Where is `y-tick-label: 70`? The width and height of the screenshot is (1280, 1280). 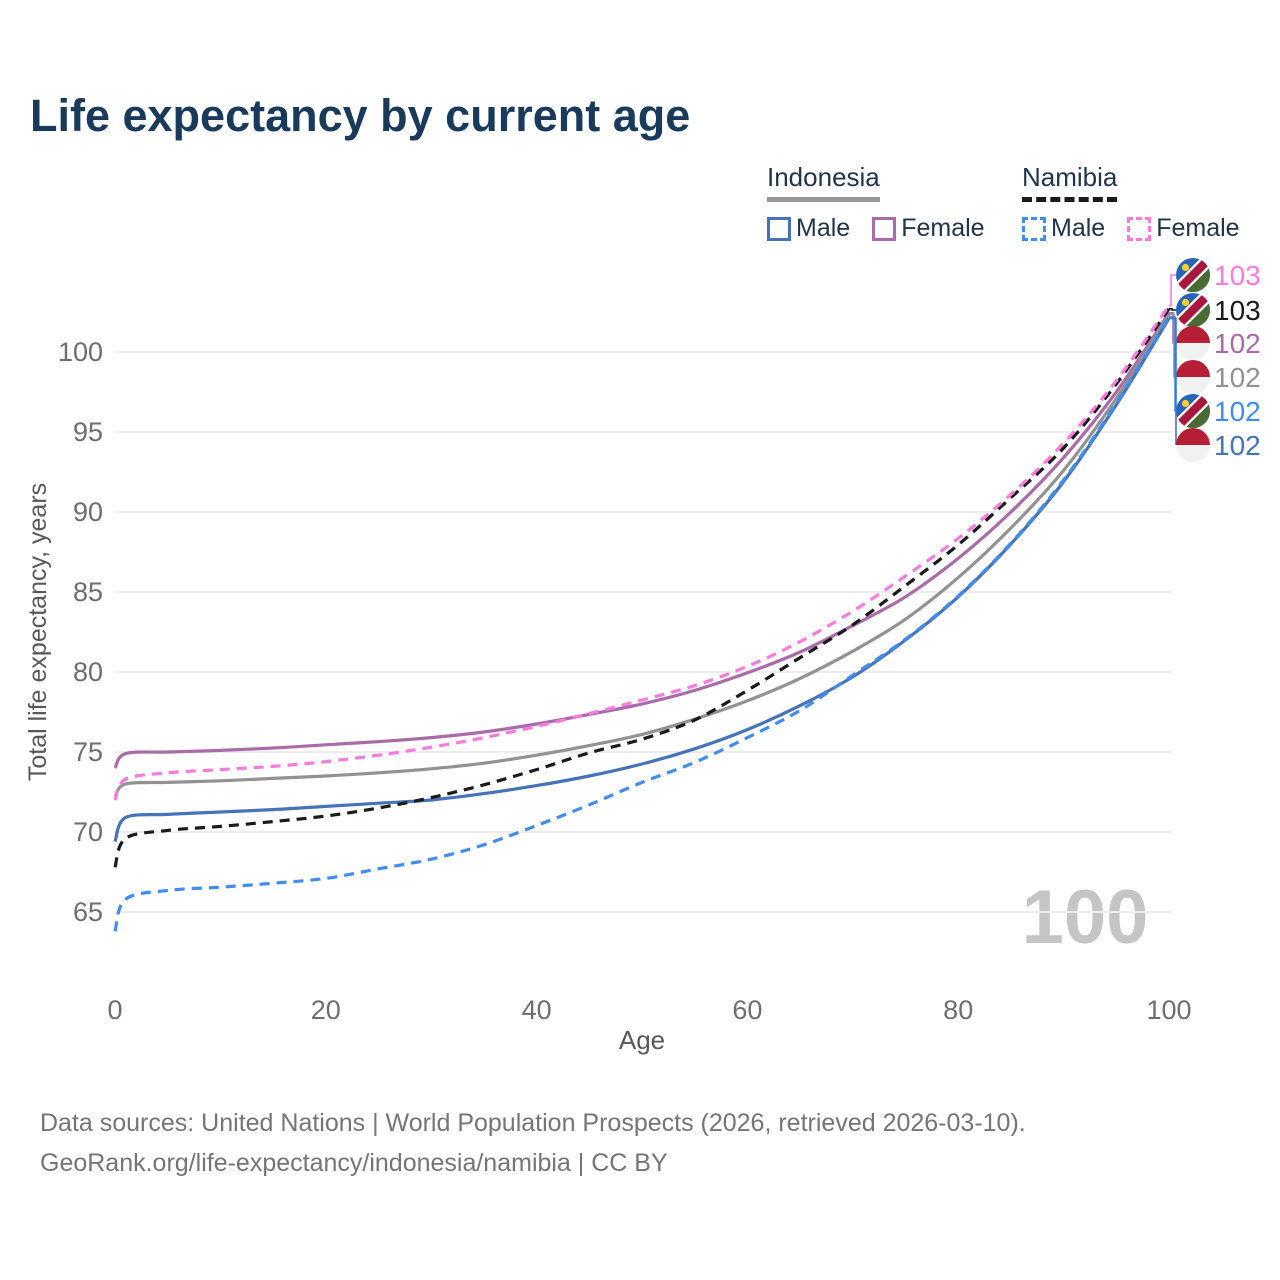 y-tick-label: 70 is located at coordinates (88, 832).